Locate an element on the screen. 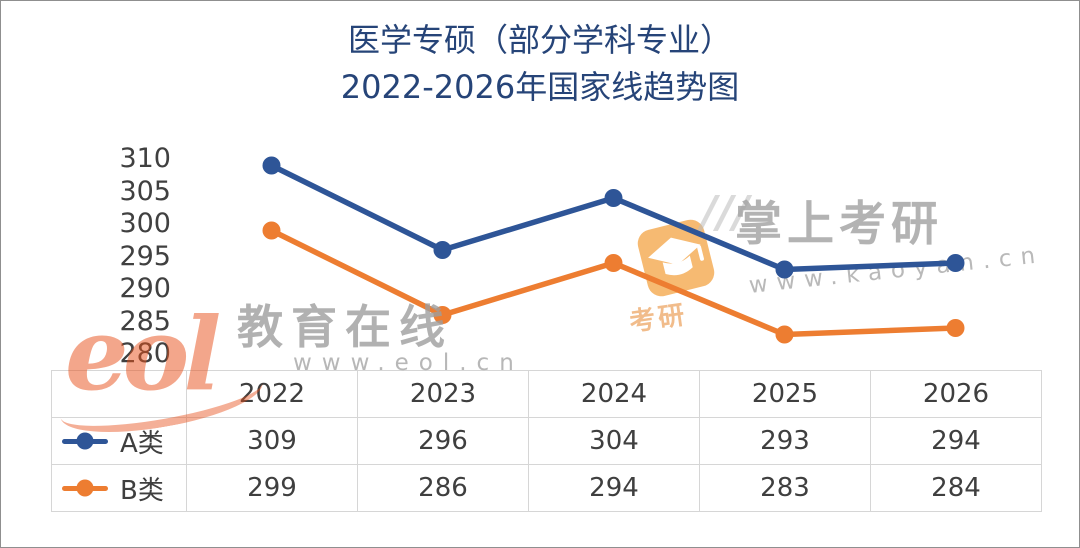 Image resolution: width=1080 pixels, height=548 pixels. watermark-kaoyan-name: 掌上考研 is located at coordinates (839, 224).